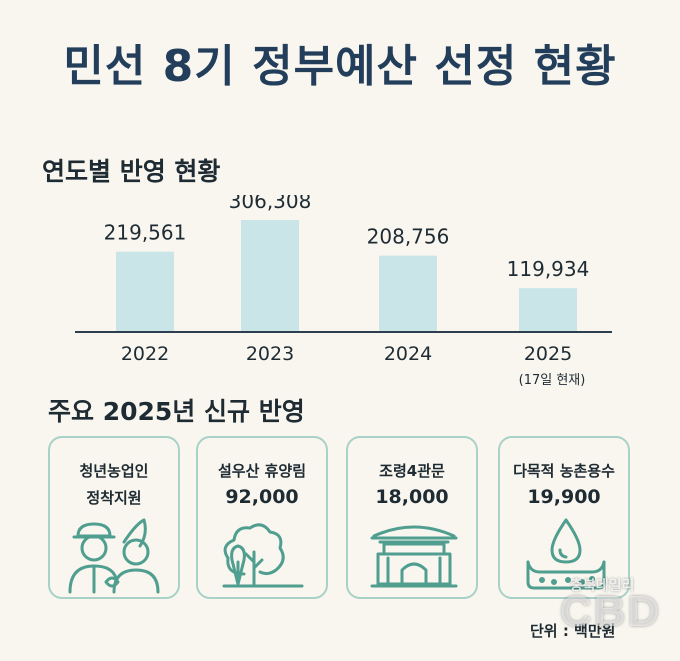  What do you see at coordinates (114, 485) in the screenshot?
I see `card-name: 청년농업인 정착지원` at bounding box center [114, 485].